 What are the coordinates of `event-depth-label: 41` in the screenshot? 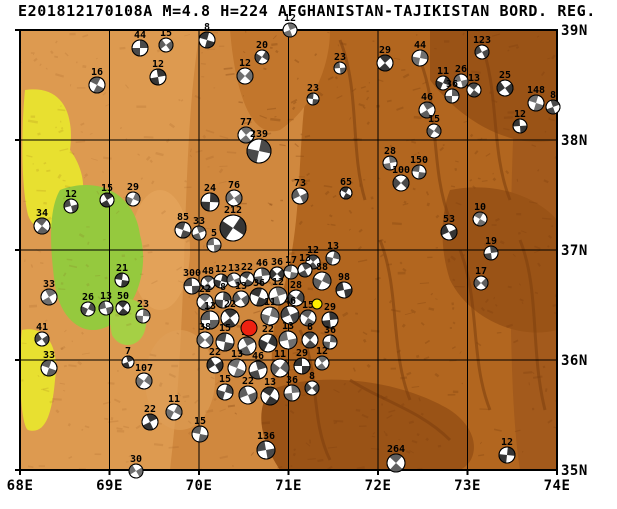 It's located at (42, 327).